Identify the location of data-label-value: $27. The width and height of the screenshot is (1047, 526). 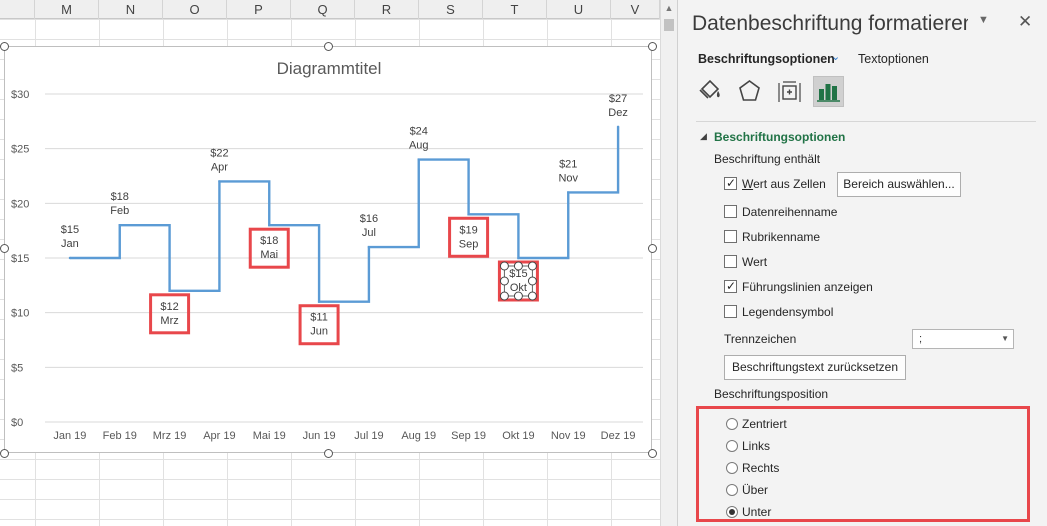
(618, 99).